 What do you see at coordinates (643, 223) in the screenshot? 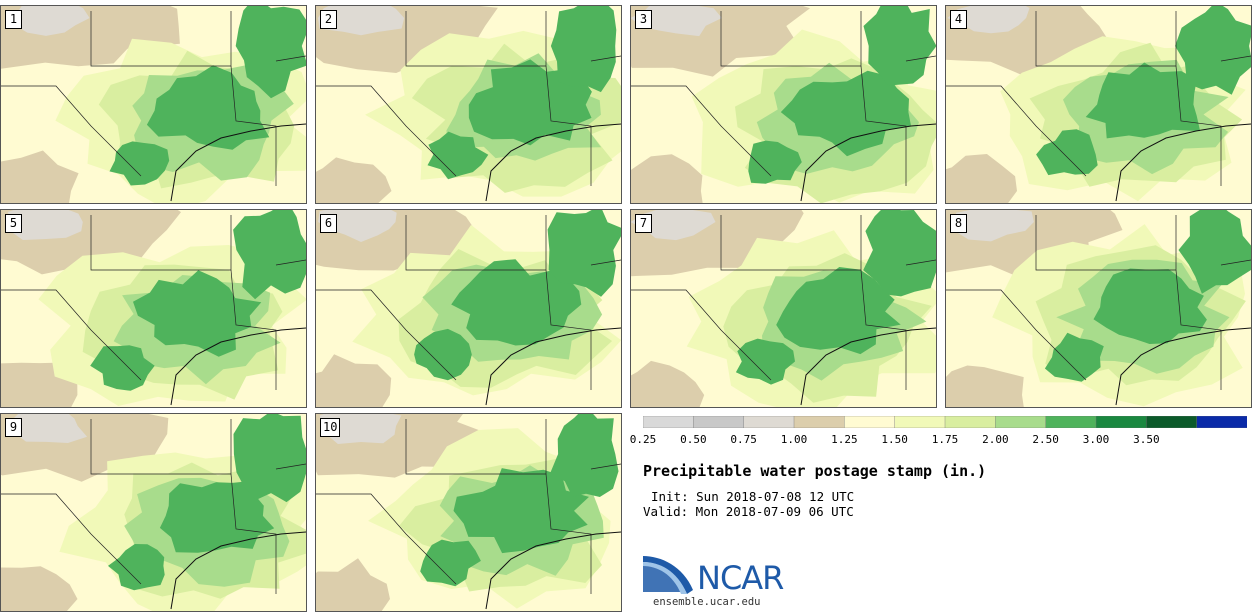
I see `member-label: 7` at bounding box center [643, 223].